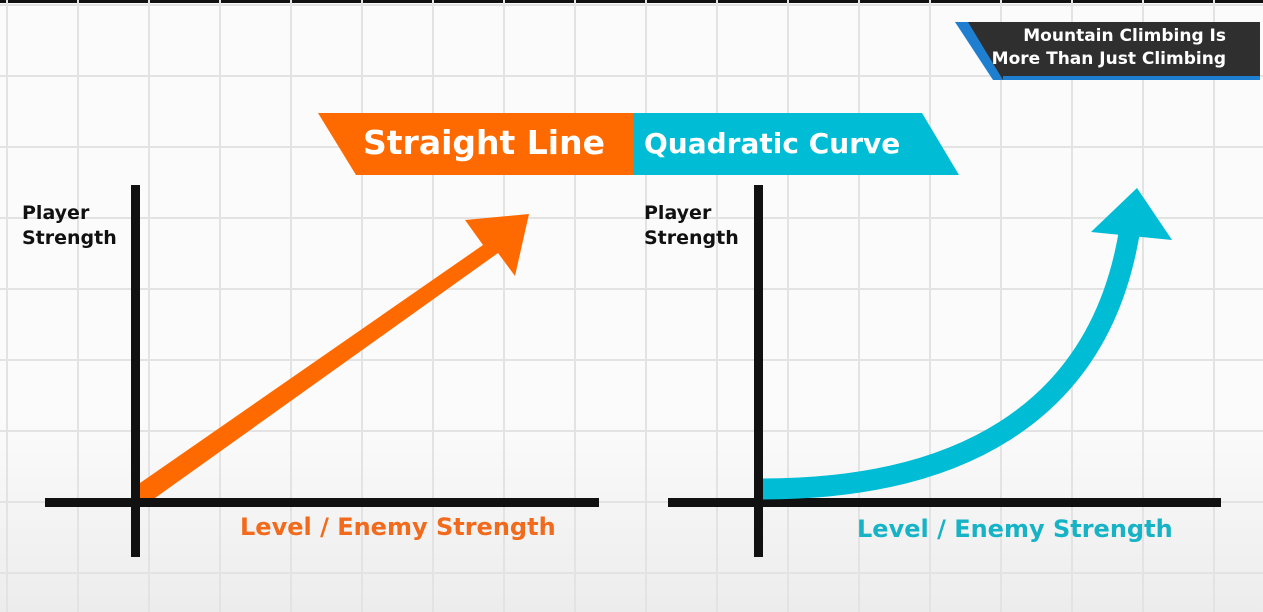 Image resolution: width=1263 pixels, height=612 pixels. I want to click on corner-title-box, so click(1114, 51).